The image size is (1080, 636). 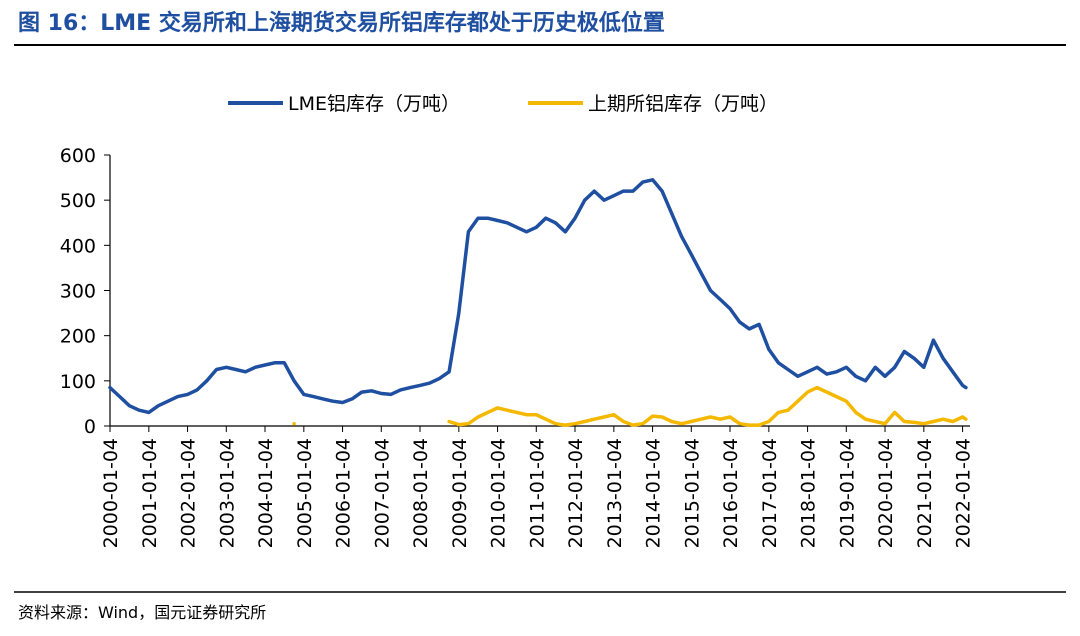 What do you see at coordinates (731, 493) in the screenshot?
I see `x-tick-label: 2016-01-04` at bounding box center [731, 493].